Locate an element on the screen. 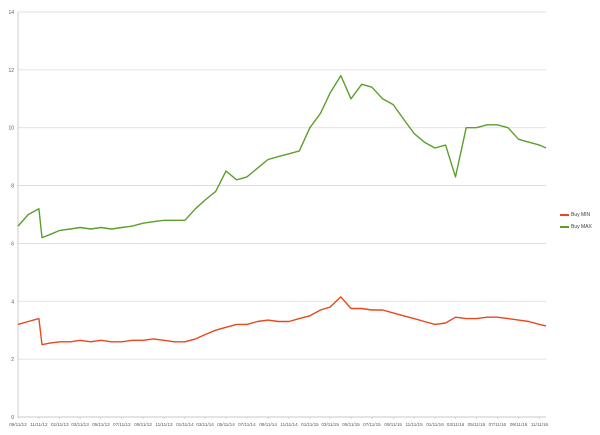 Image resolution: width=600 pixels, height=435 pixels. y-tick-label: 14 is located at coordinates (11, 13).